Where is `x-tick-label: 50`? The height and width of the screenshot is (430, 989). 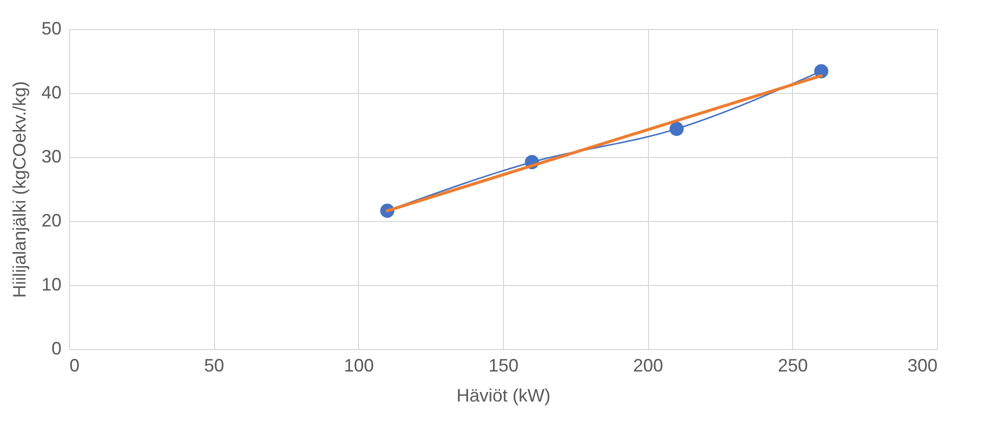
x-tick-label: 50 is located at coordinates (214, 366).